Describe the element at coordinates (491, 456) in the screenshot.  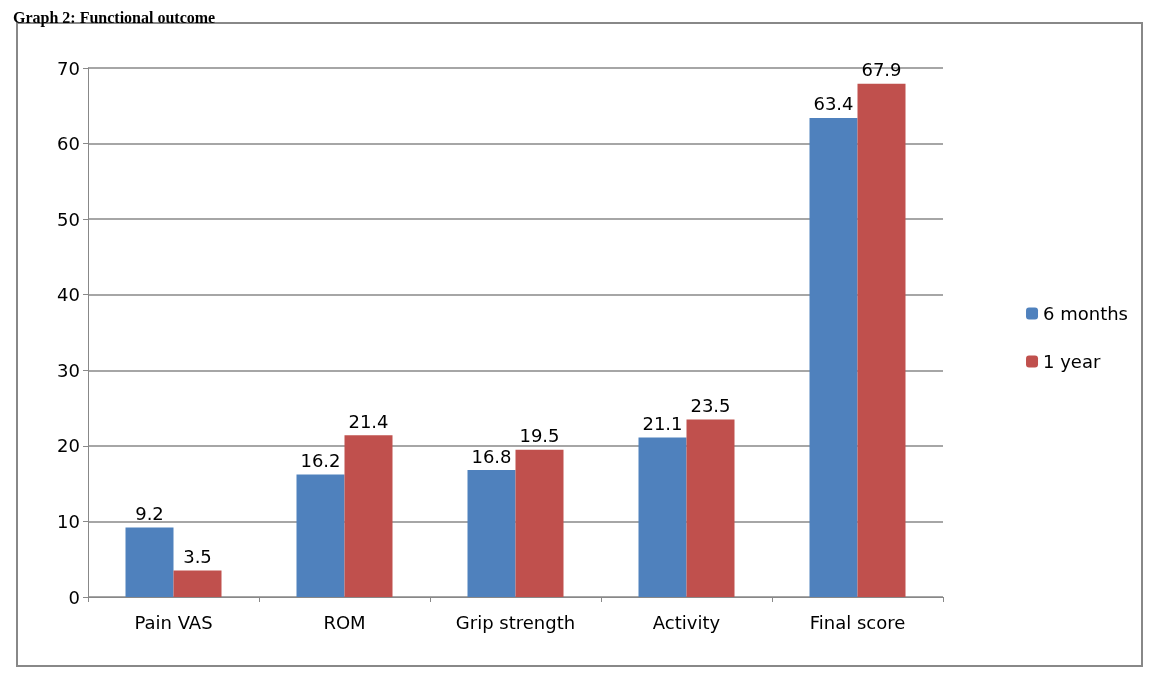
I see `data-label: 16.8` at that location.